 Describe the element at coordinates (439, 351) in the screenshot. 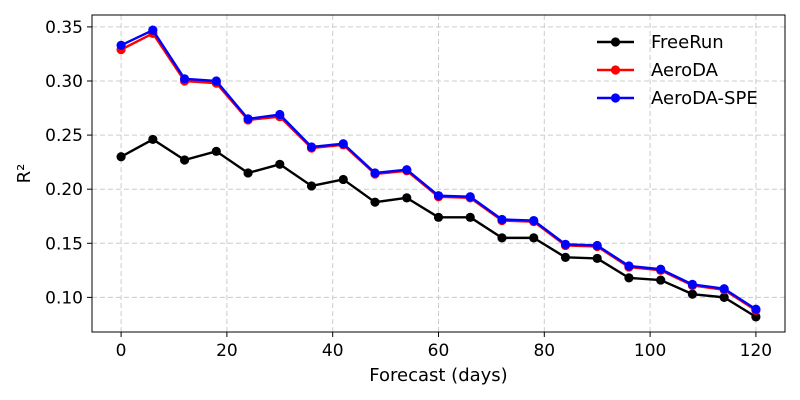

I see `x-tick-label: 60` at that location.